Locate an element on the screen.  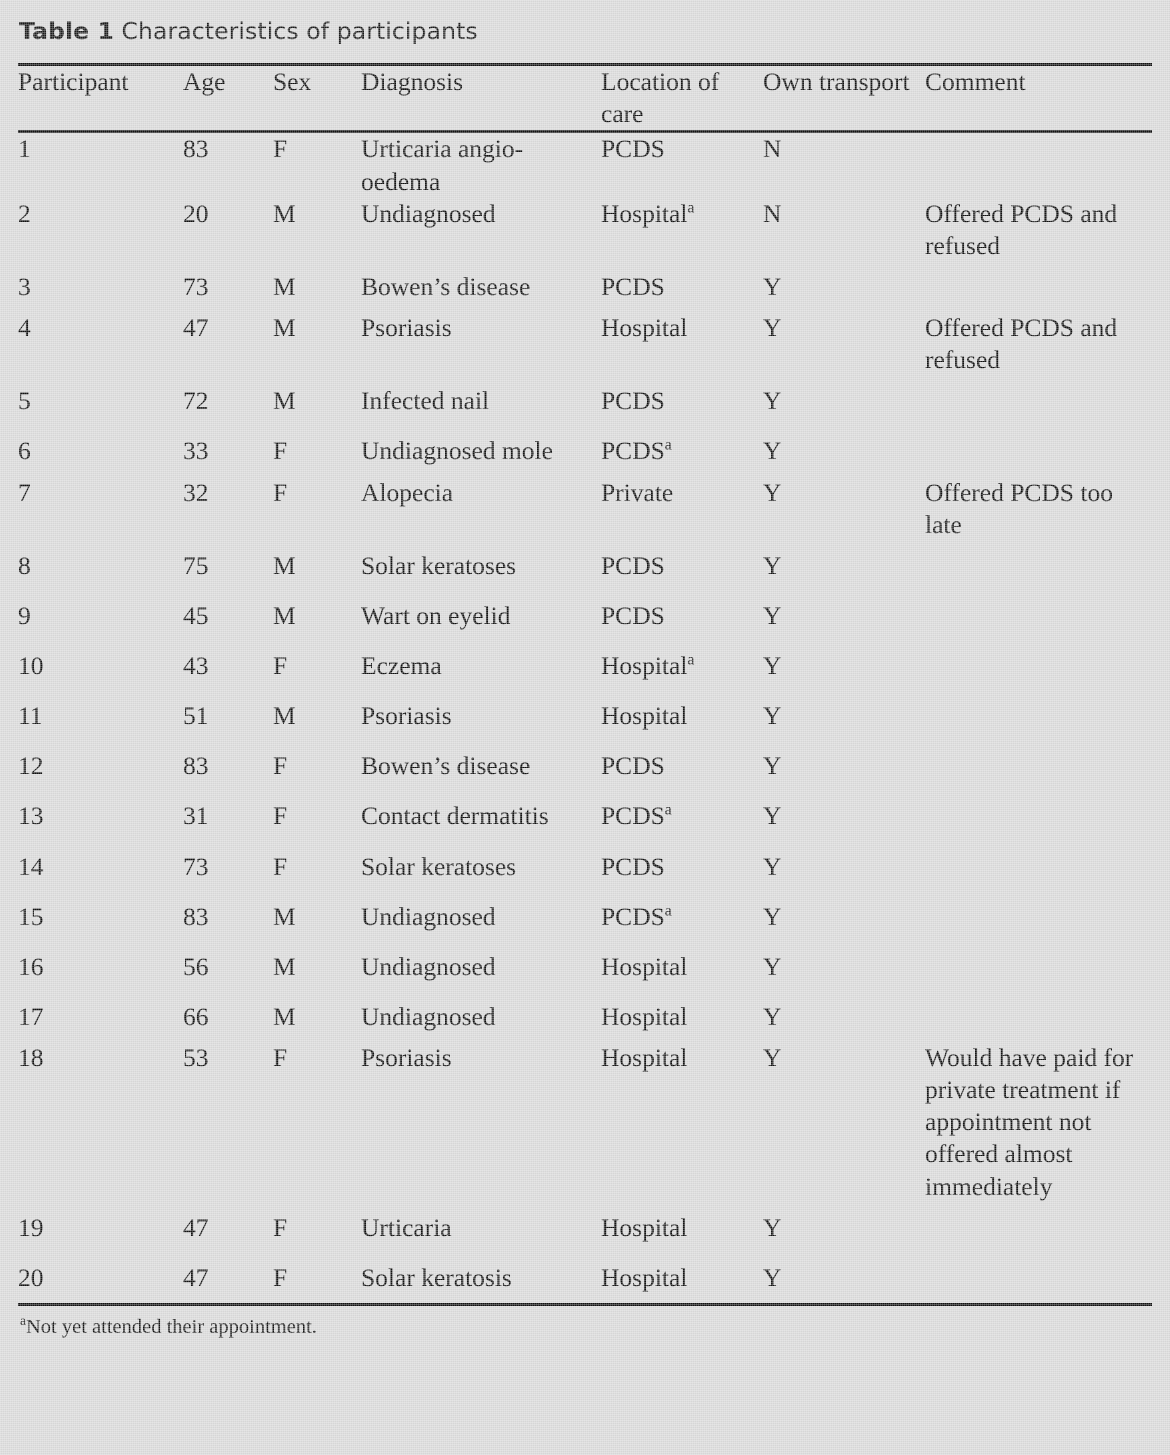
cell-participant: 15 is located at coordinates (100, 917).